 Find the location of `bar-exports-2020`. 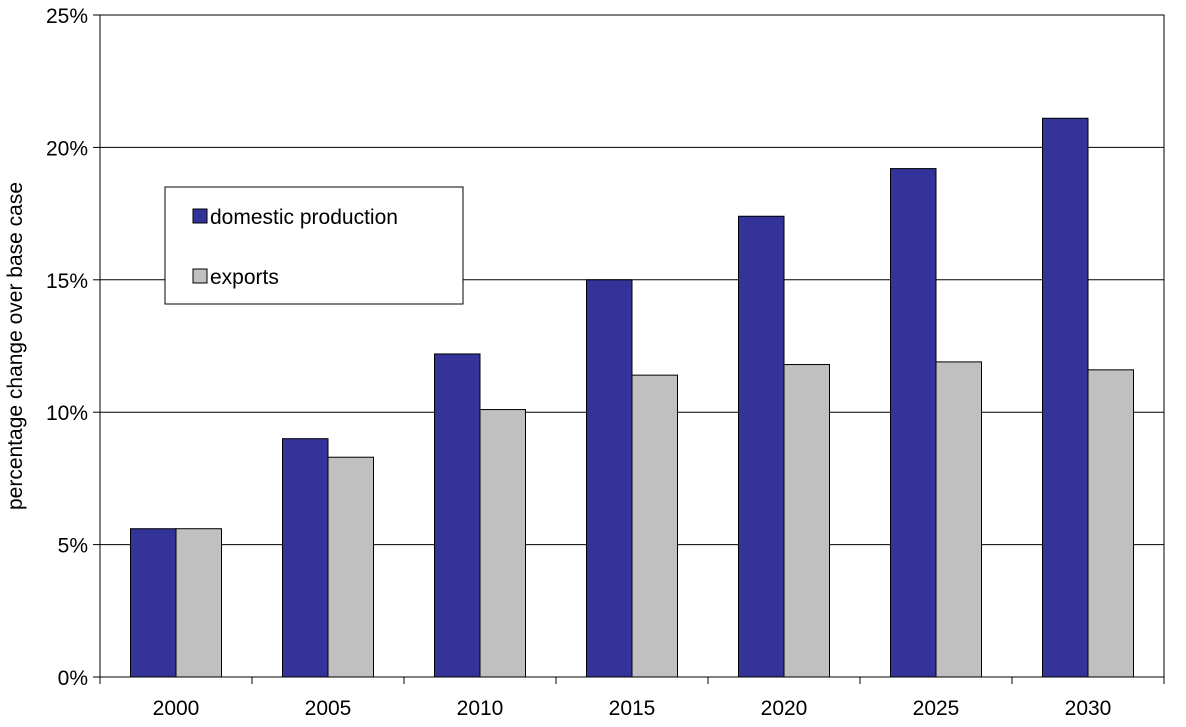

bar-exports-2020 is located at coordinates (806, 521).